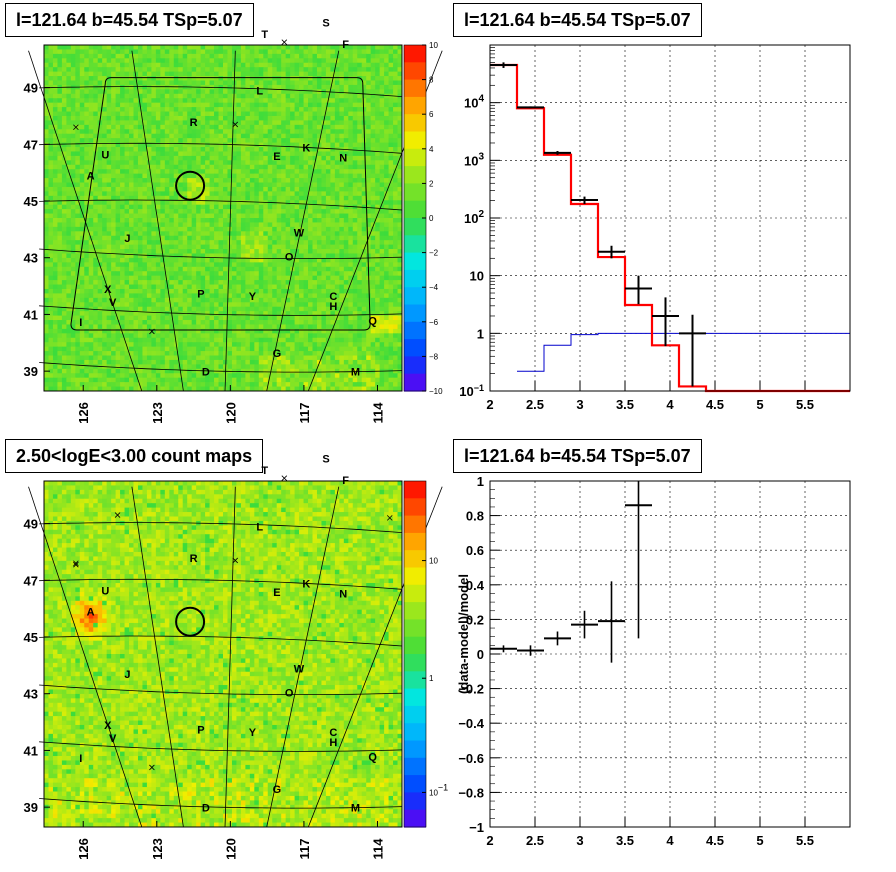  Describe the element at coordinates (474, 217) in the screenshot. I see `y-tick-label: 10²` at that location.